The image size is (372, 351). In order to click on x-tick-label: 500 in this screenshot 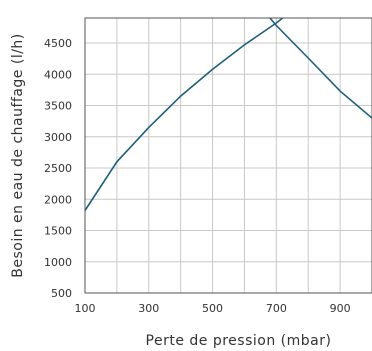, I will do `click(212, 308)`.